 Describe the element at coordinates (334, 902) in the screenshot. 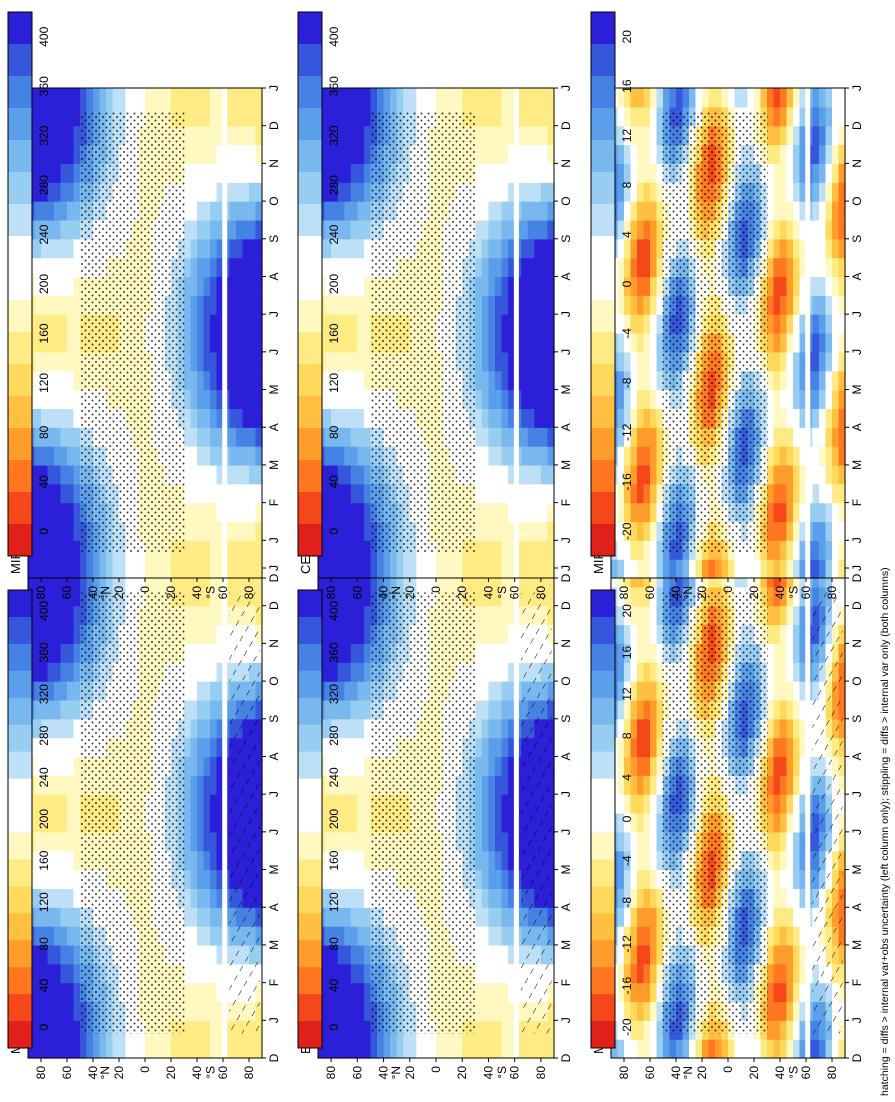

I see `colorbar-tick-label: 120` at that location.